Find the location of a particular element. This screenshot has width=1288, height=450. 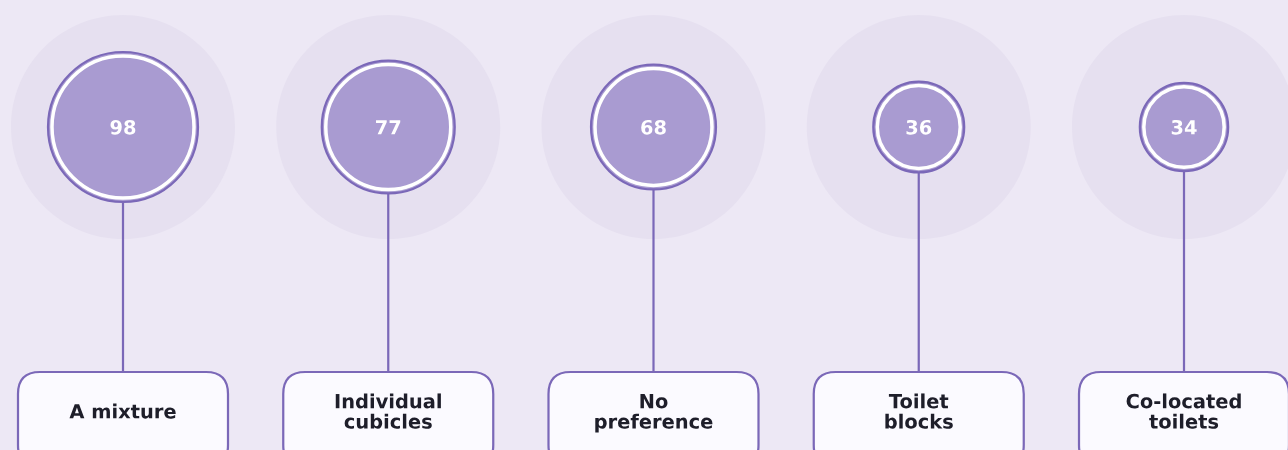

category-label: A mixture is located at coordinates (122, 411).